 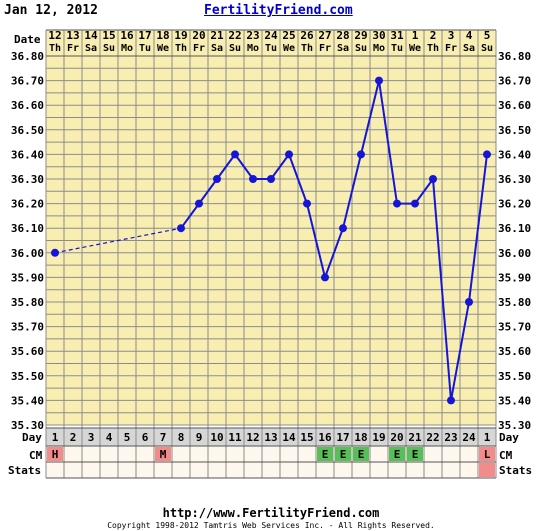 What do you see at coordinates (27, 425) in the screenshot?
I see `y-tick-left: 35.30` at bounding box center [27, 425].